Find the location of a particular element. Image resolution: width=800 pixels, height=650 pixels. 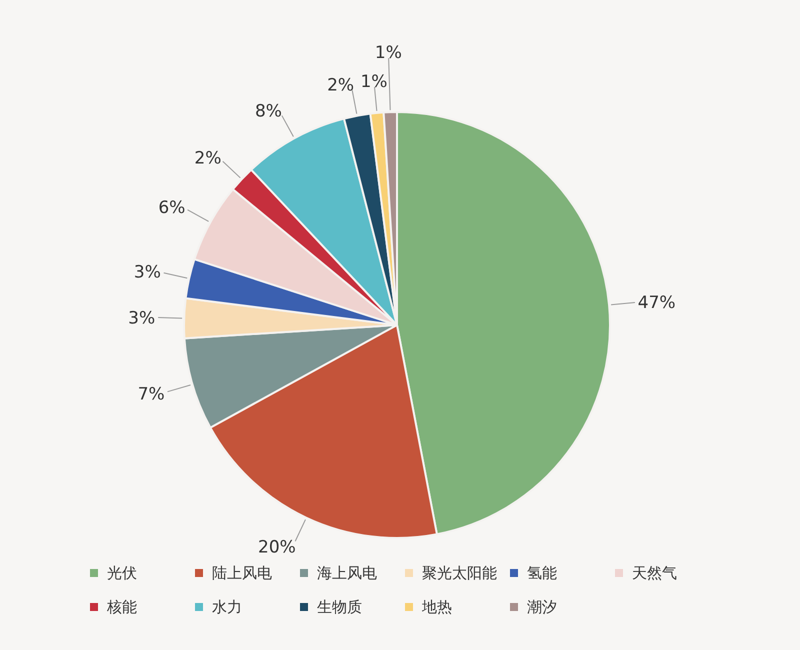

legend-label: 光伏 is located at coordinates (122, 573).